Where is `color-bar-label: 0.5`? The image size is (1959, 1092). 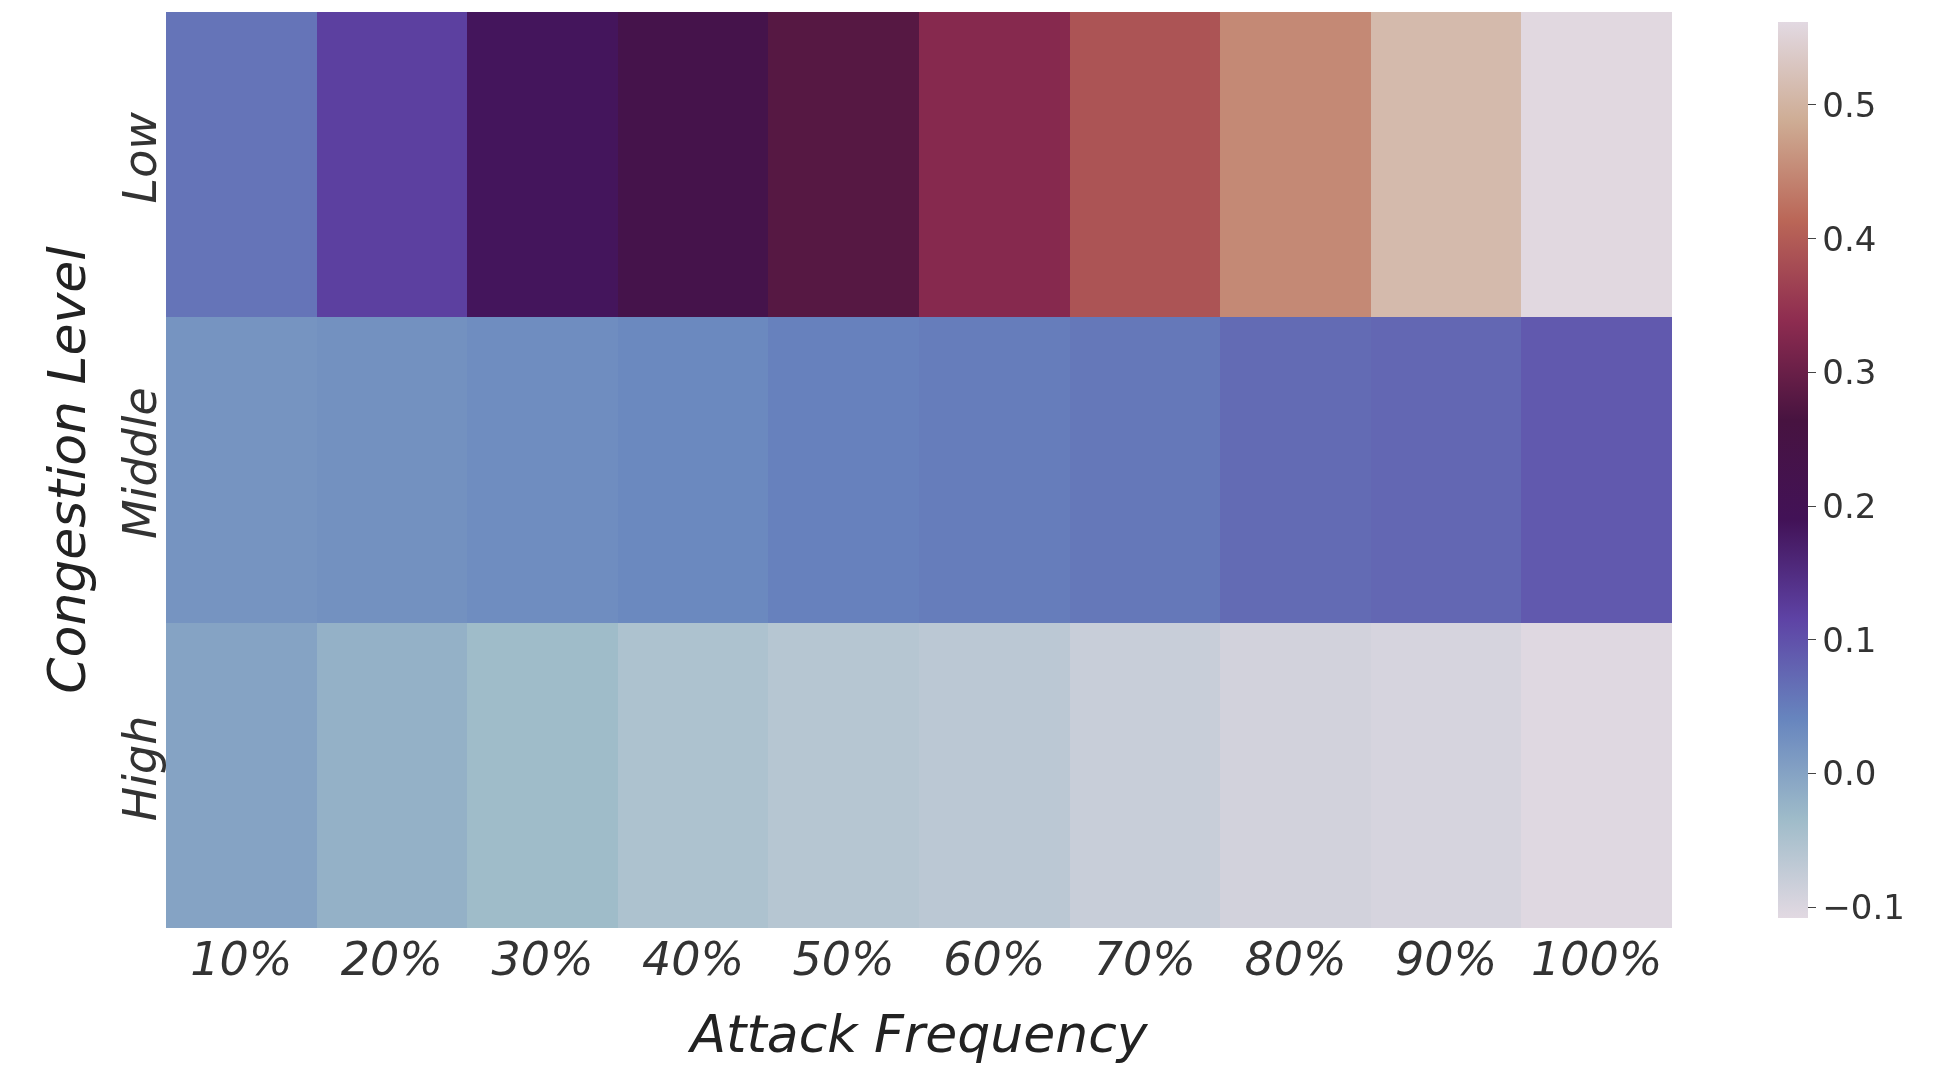 color-bar-label: 0.5 is located at coordinates (1849, 104).